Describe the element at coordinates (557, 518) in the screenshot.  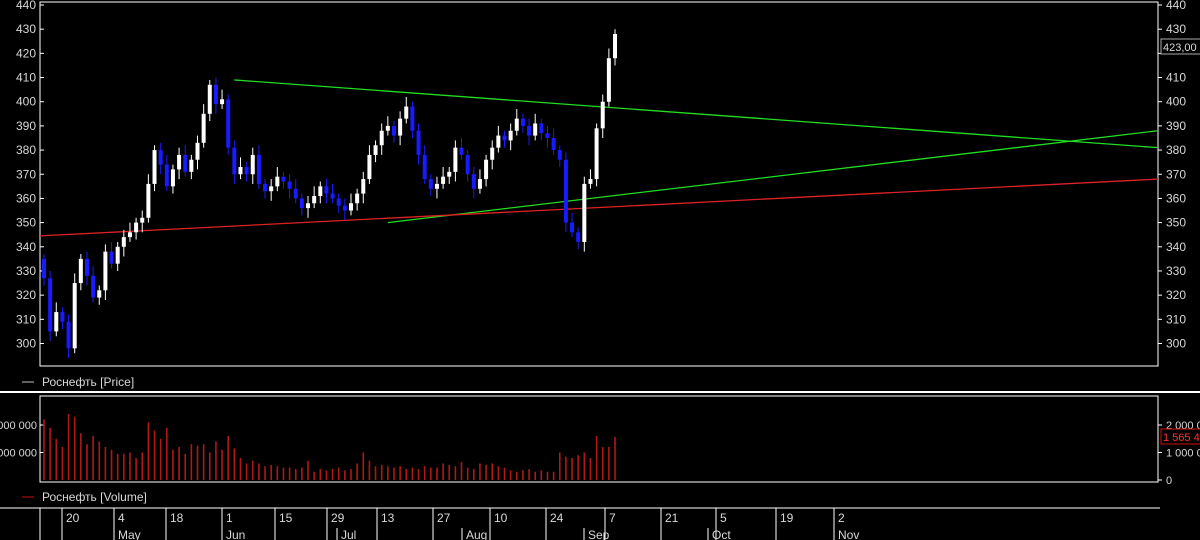
I see `date-day-label: 24` at that location.